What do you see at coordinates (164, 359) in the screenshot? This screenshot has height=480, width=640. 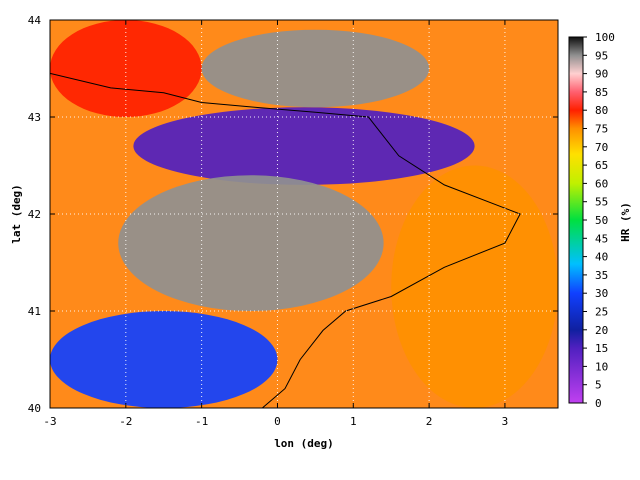 I see `region-humid-southwest` at bounding box center [164, 359].